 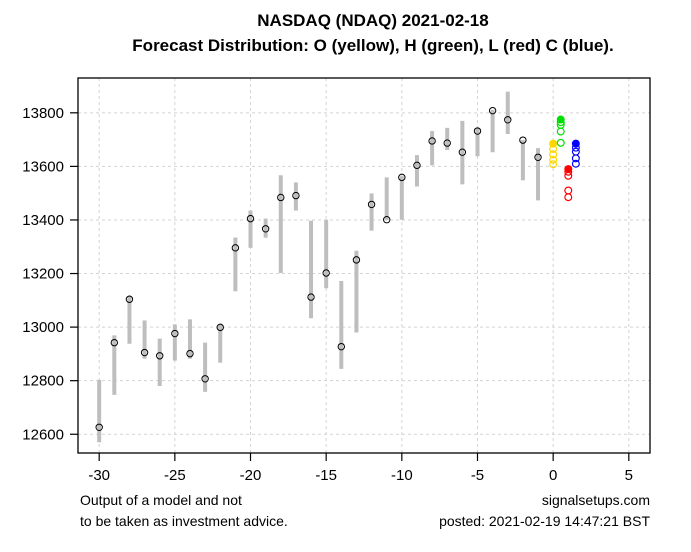 What do you see at coordinates (161, 500) in the screenshot?
I see `disclaimer-line-1: Output of a model and not` at bounding box center [161, 500].